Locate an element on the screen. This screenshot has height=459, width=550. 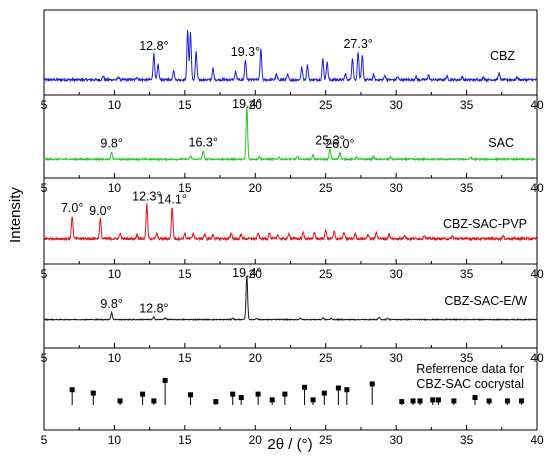
panel-5-tick-label: 15 is located at coordinates (185, 440).